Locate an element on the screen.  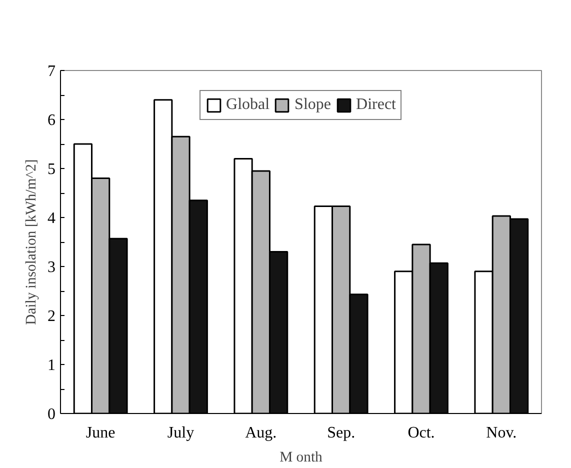
y-tick-label: 3 is located at coordinates (52, 267).